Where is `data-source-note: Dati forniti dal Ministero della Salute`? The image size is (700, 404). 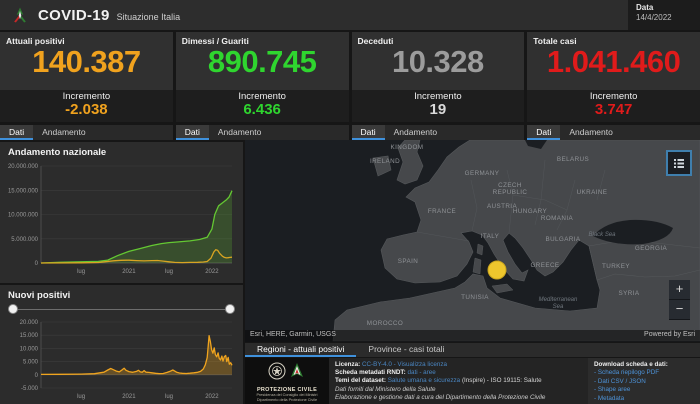 data-source-note: Dati forniti dal Ministero della Salute is located at coordinates (385, 389).